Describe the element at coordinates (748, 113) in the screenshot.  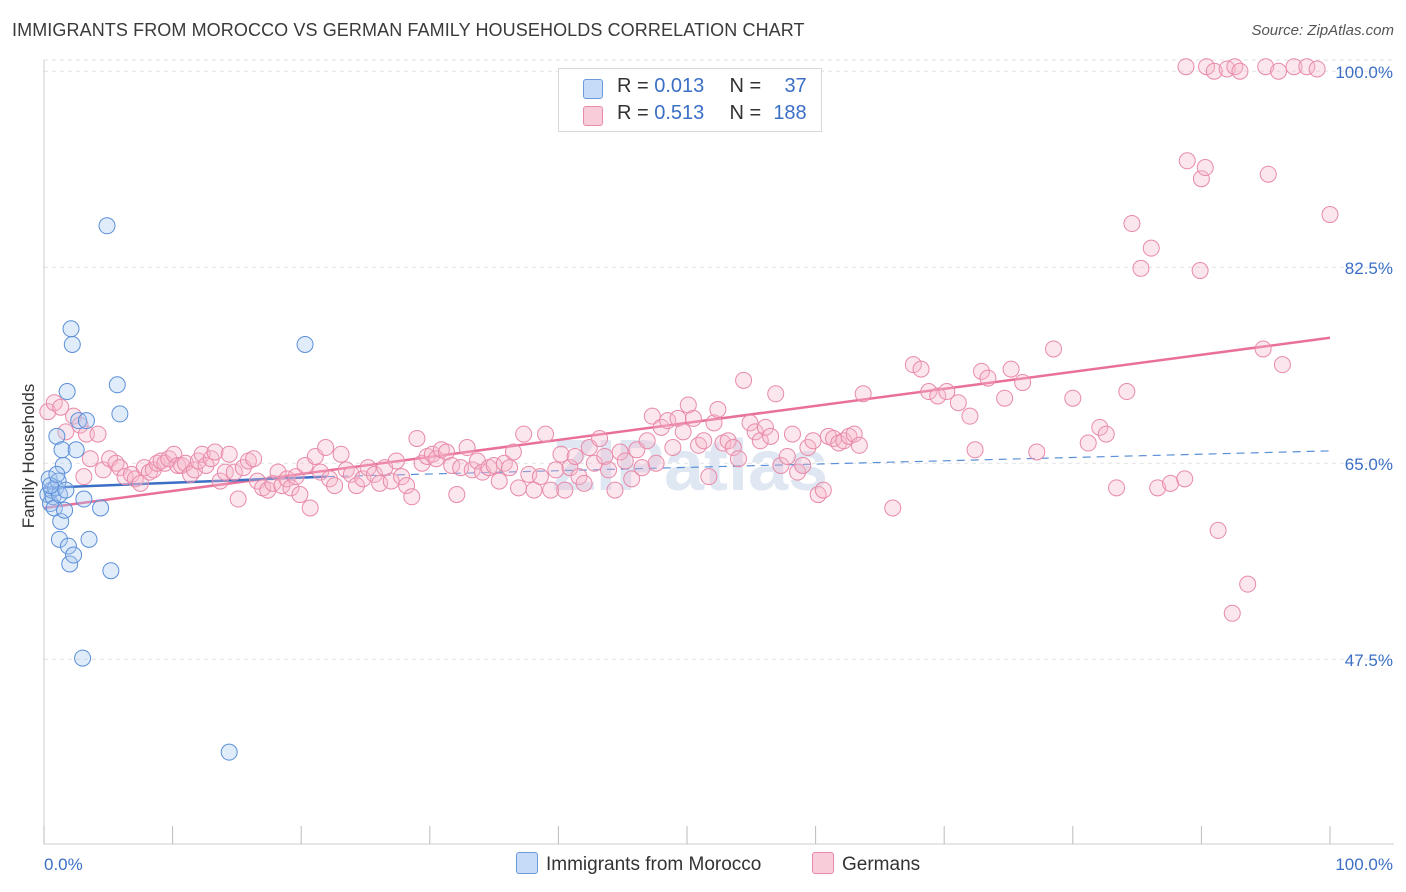
I see `n-label: N =` at that location.